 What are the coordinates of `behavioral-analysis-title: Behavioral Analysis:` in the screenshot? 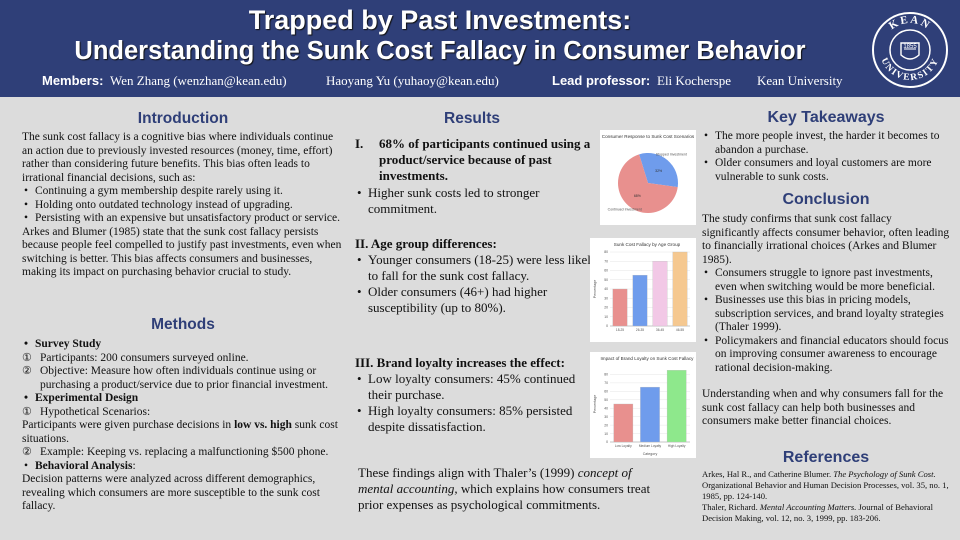 It's located at (183, 467).